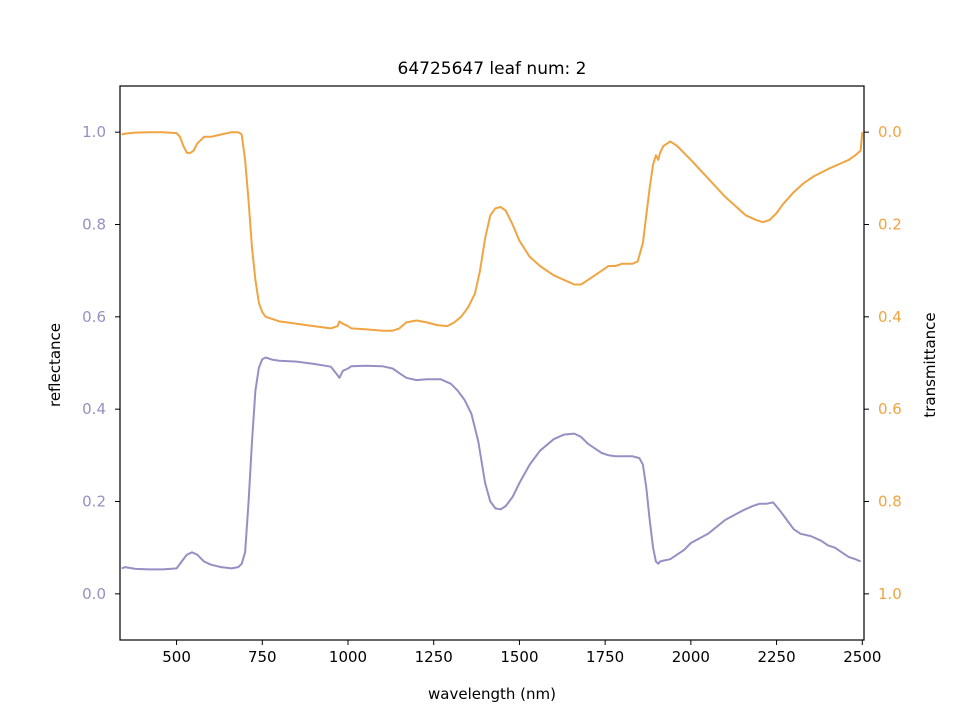  What do you see at coordinates (101, 363) in the screenshot?
I see `left-y-axis: 0.0 0.2 0.4 0.6 0.8 1.0` at bounding box center [101, 363].